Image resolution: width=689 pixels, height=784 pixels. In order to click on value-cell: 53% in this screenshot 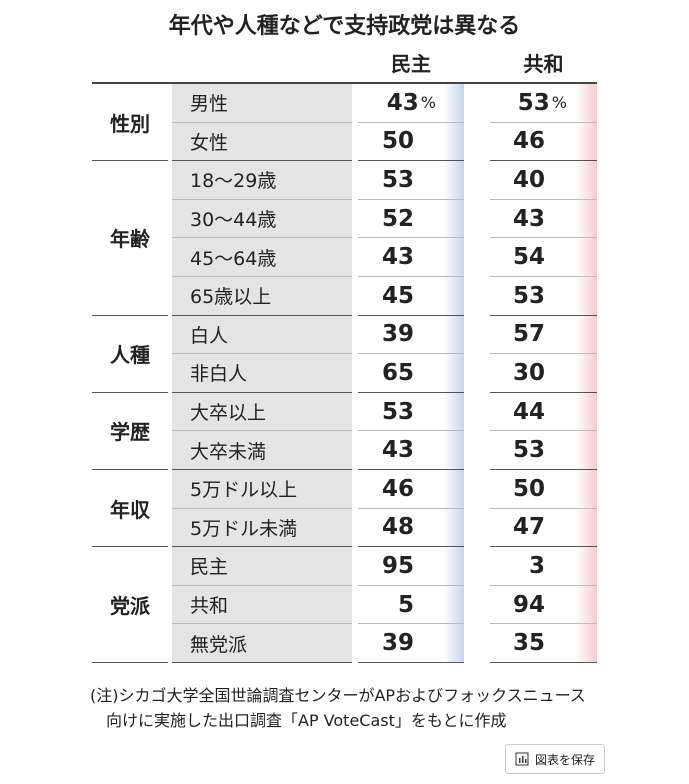, I will do `click(543, 103)`.